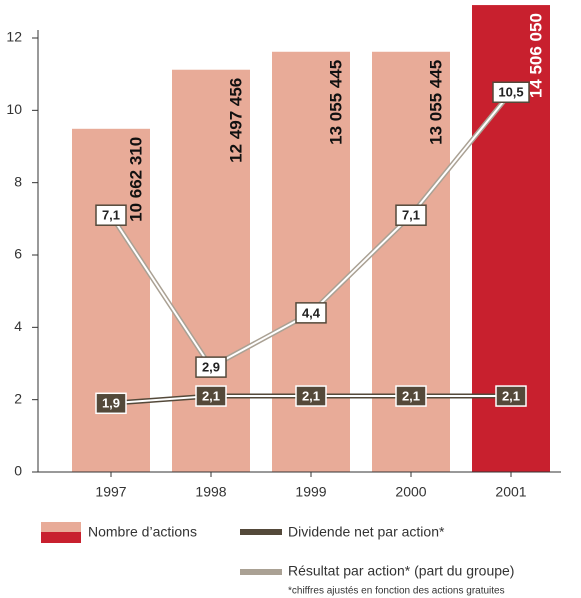  What do you see at coordinates (18, 181) in the screenshot?
I see `y-tick-label: 8` at bounding box center [18, 181].